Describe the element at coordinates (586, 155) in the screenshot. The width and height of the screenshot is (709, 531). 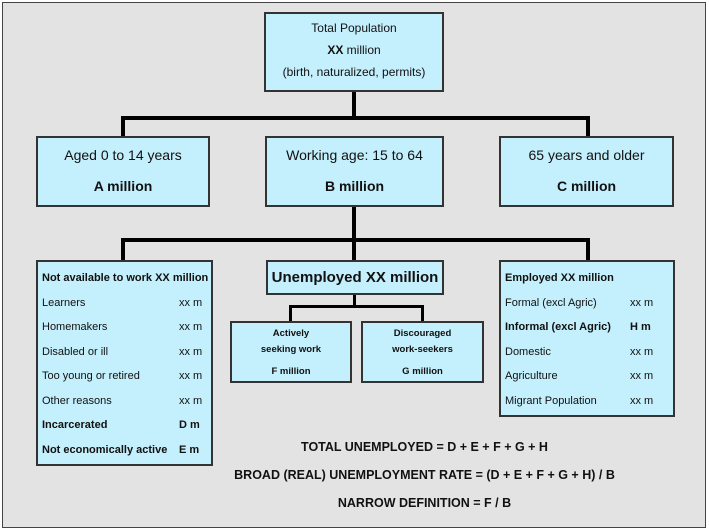
I see `label: 65 years and older` at that location.